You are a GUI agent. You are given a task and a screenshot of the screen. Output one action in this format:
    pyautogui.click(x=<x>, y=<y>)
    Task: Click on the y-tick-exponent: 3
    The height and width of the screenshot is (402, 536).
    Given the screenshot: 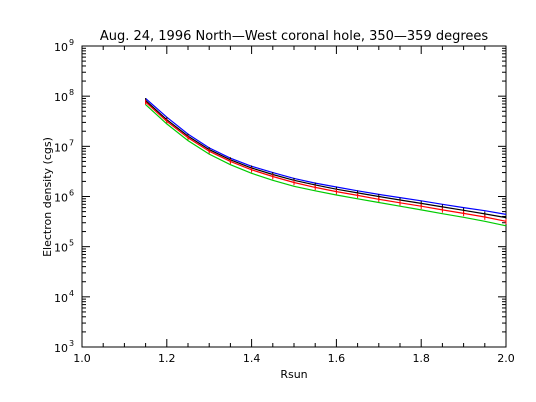 What is the action you would take?
    pyautogui.click(x=71, y=343)
    